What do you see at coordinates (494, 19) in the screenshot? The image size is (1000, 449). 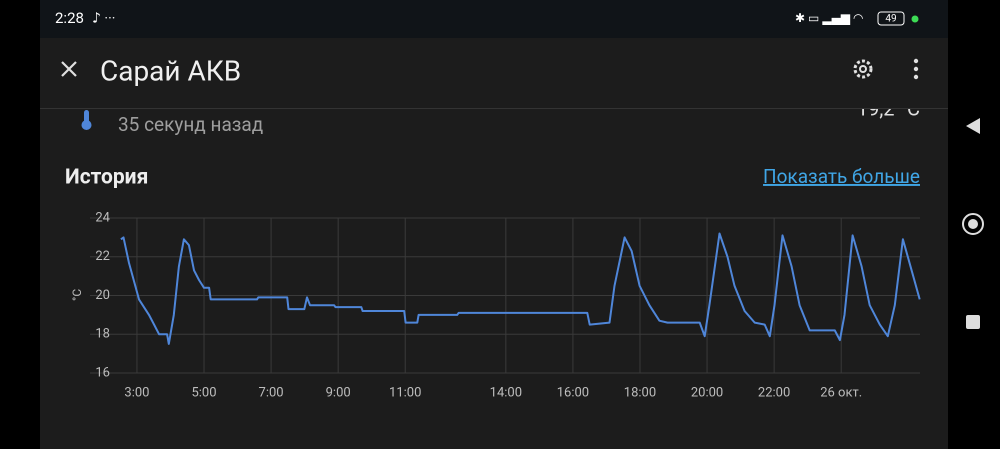 I see `status-bar` at bounding box center [494, 19].